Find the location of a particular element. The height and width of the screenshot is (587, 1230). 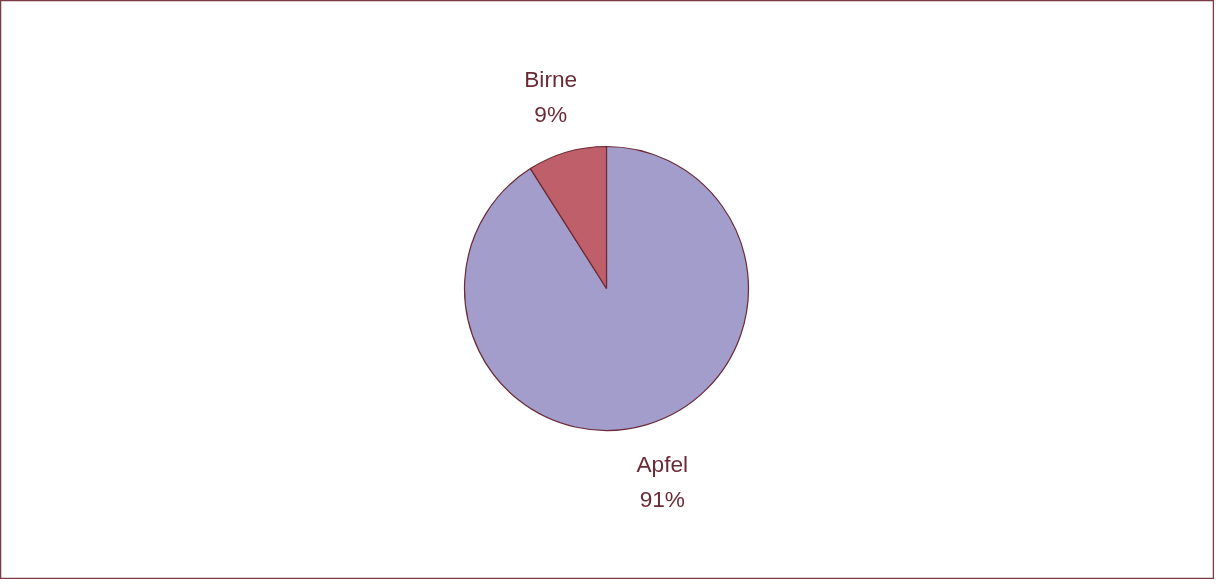

slice-label: Birne is located at coordinates (551, 79).